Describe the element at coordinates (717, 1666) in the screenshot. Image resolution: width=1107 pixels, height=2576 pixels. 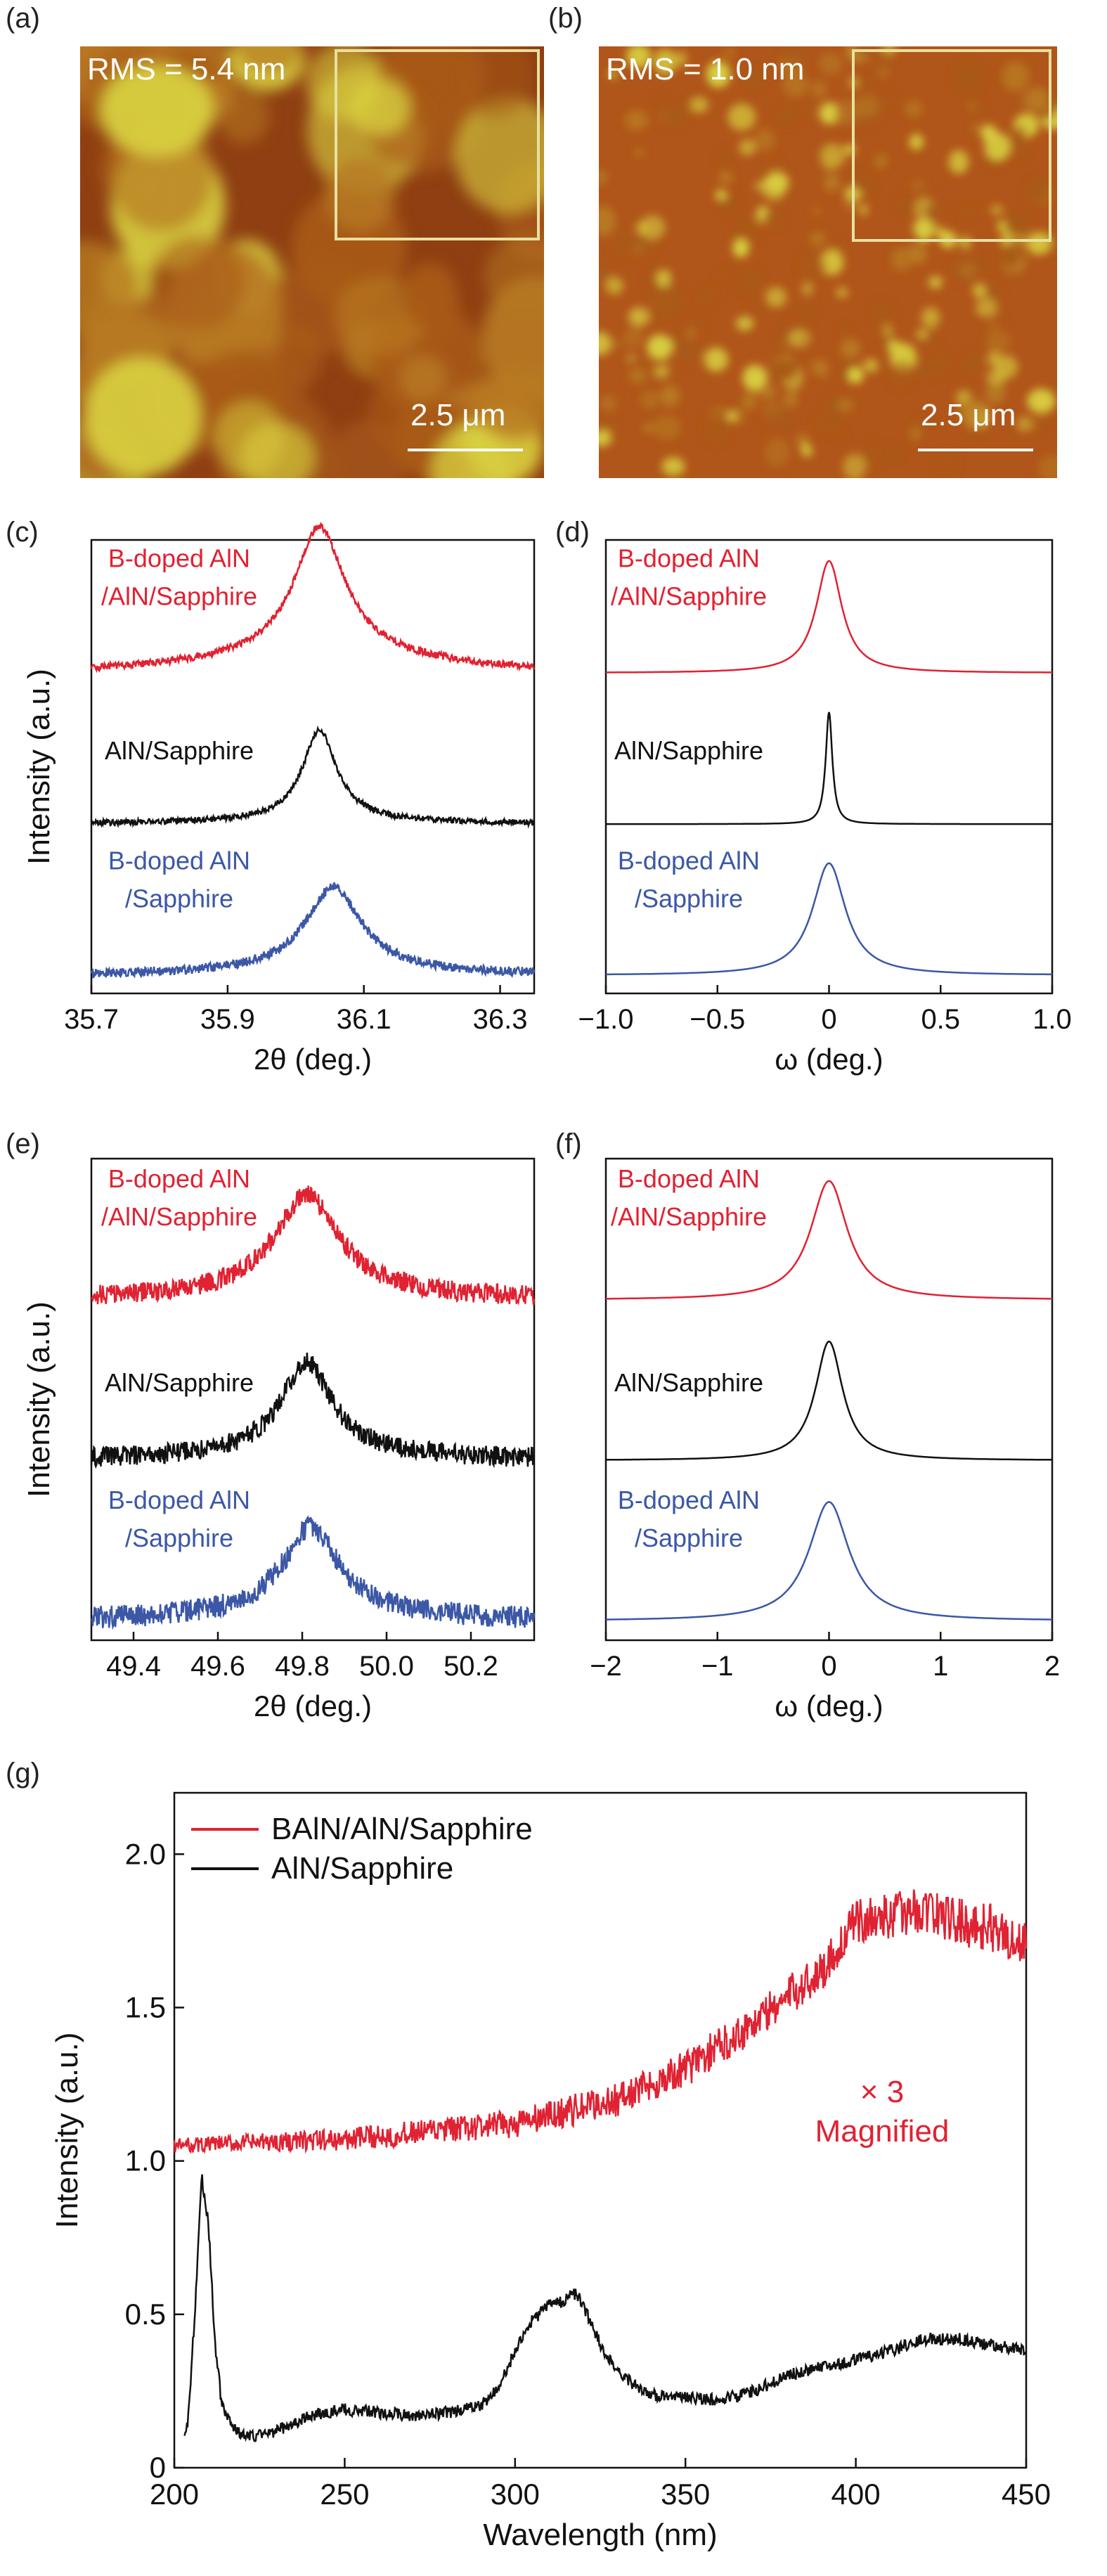
I see `x-tick-label: −1` at that location.